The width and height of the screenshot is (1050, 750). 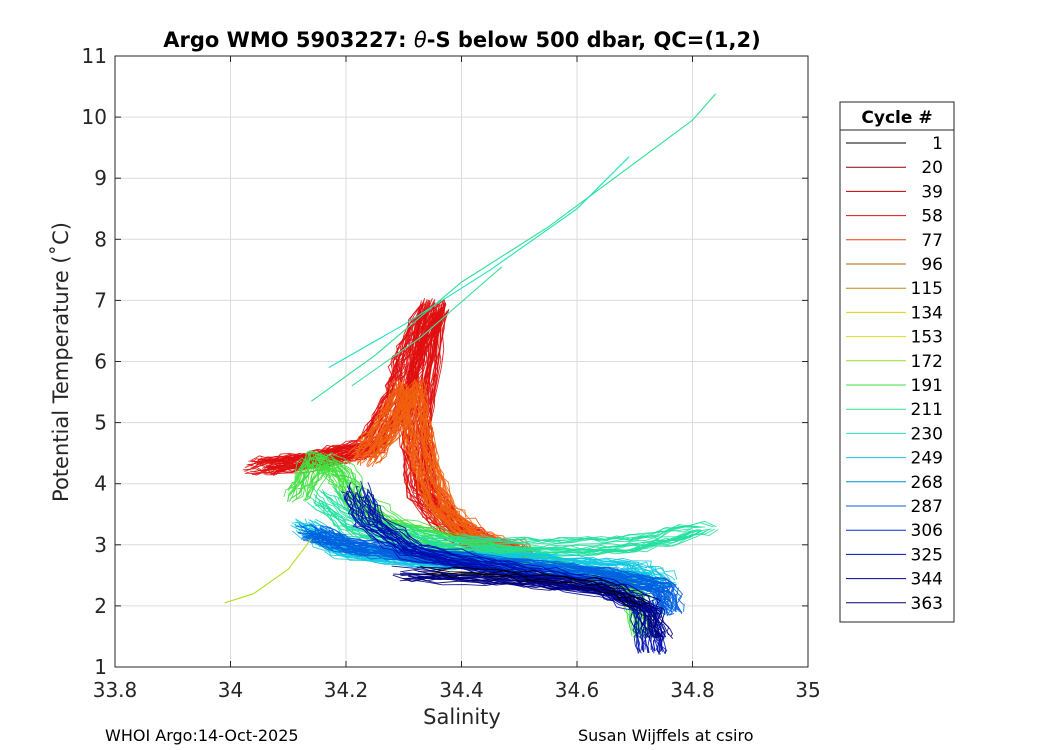 What do you see at coordinates (230, 690) in the screenshot?
I see `x-tick-label: 34` at bounding box center [230, 690].